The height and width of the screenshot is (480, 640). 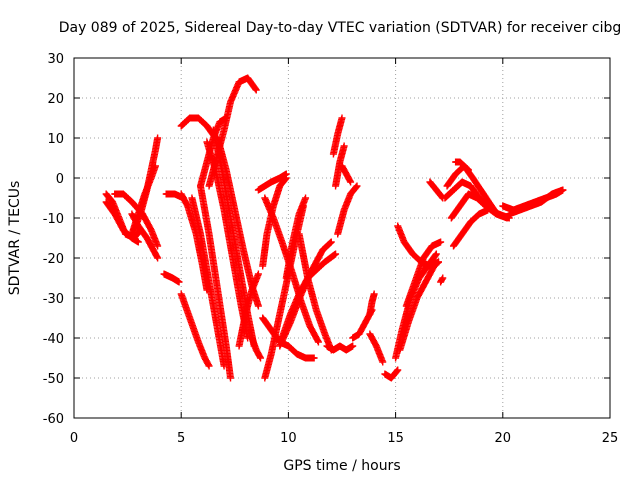 I want to click on y-tick-label: -20, so click(x=53, y=259).